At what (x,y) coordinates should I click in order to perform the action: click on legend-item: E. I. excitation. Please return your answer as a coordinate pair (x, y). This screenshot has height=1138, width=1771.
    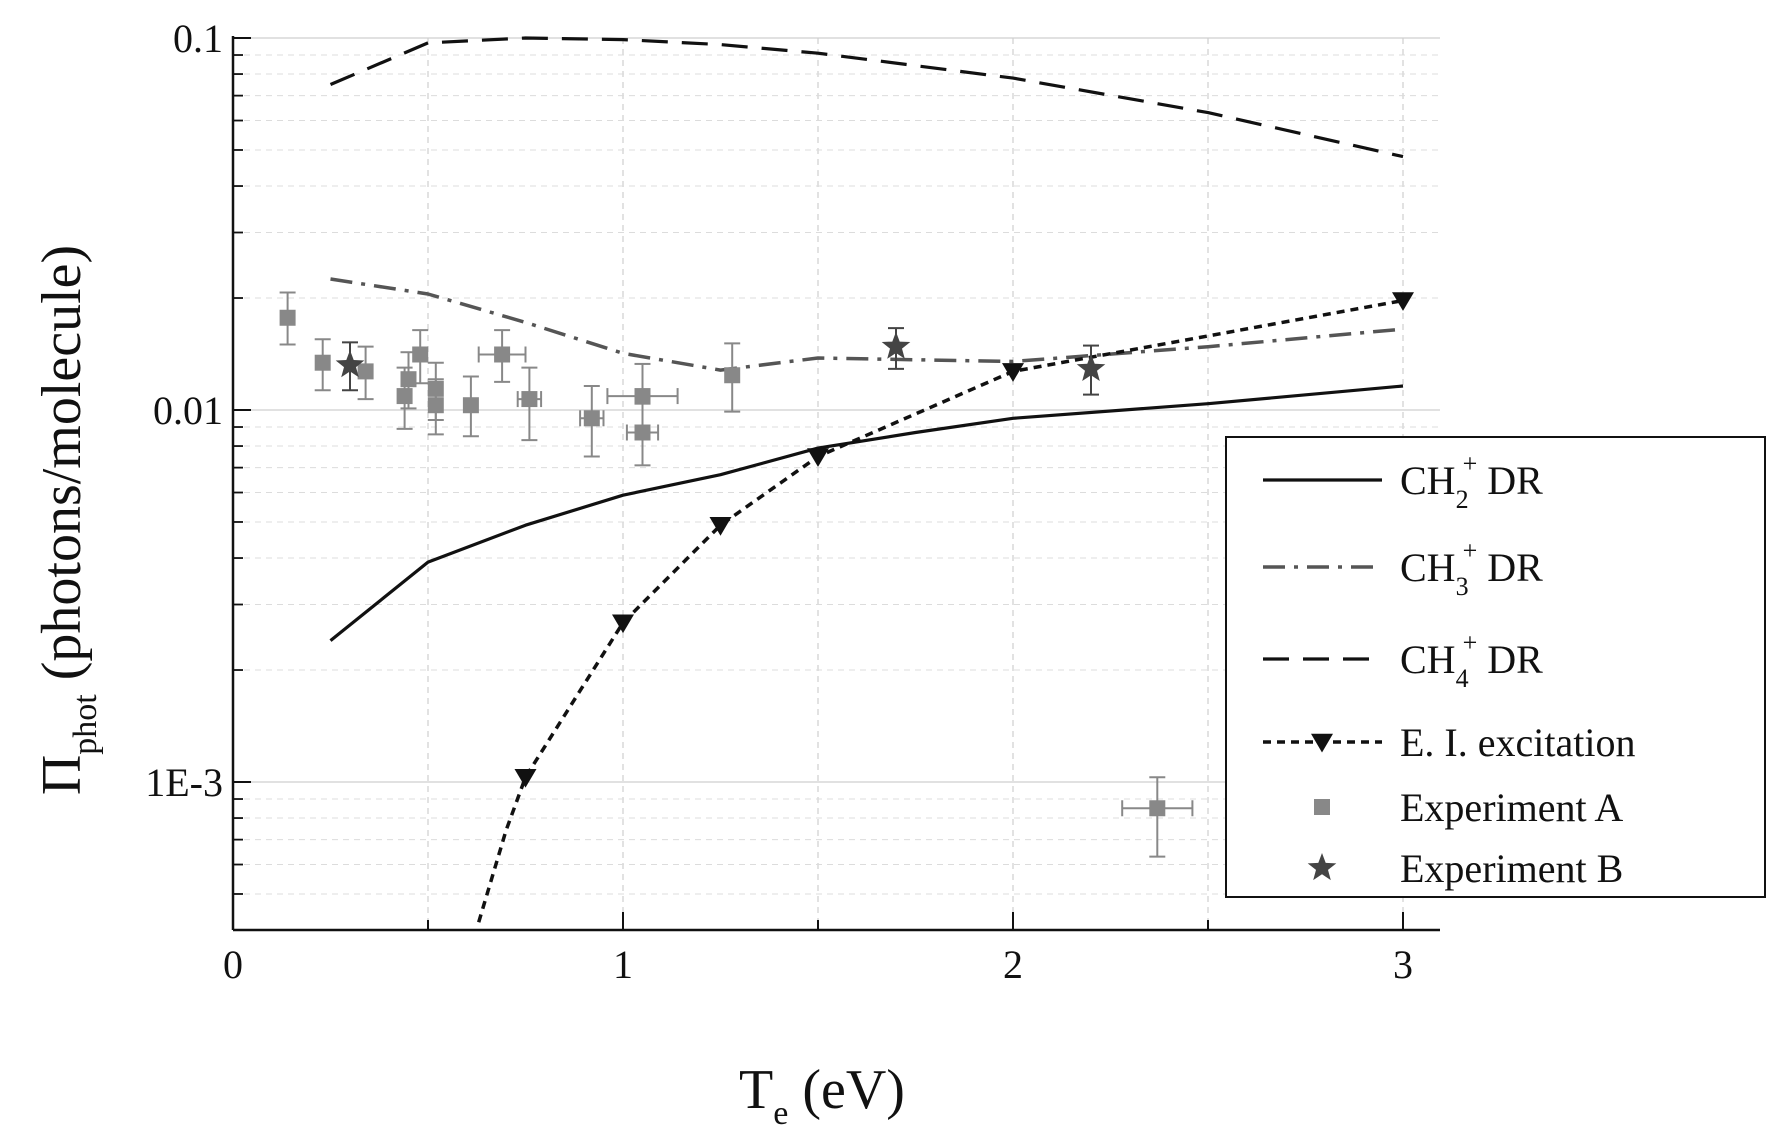
    Looking at the image, I should click on (1449, 742).